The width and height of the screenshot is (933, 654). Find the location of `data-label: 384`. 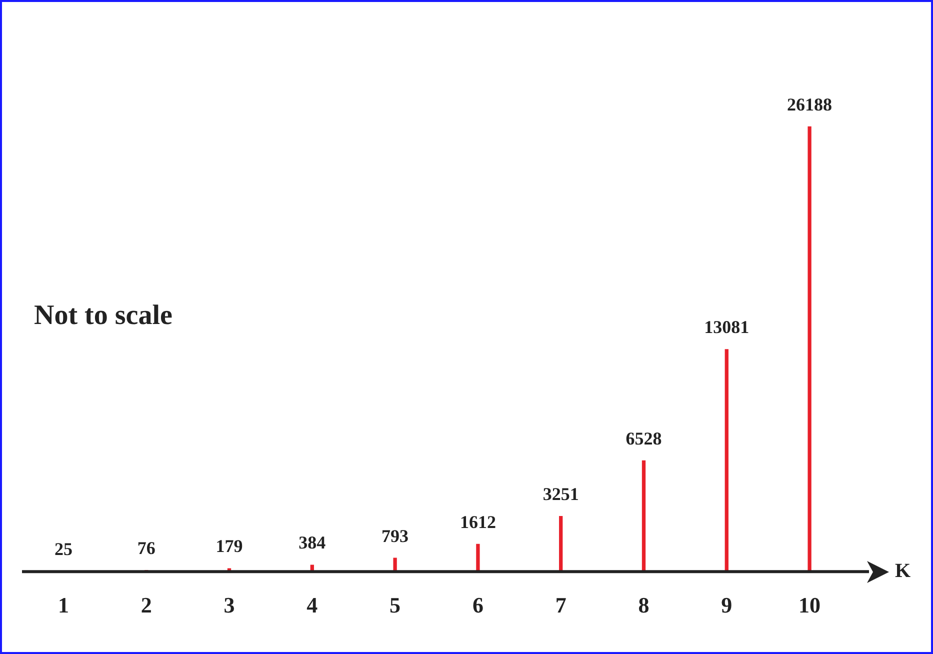

data-label: 384 is located at coordinates (312, 542).